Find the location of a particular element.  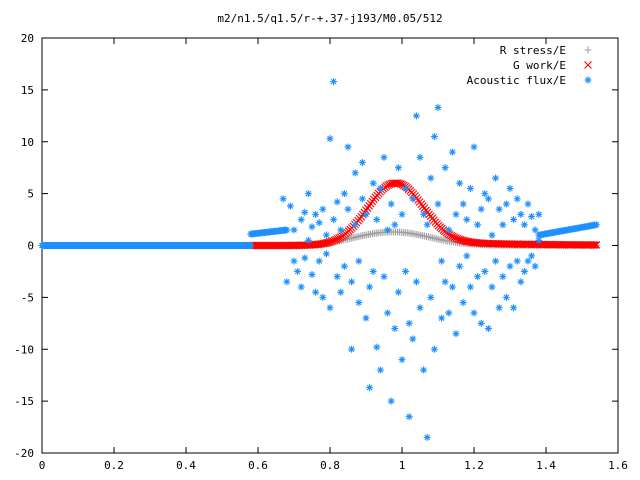

x-tick-label: 1 is located at coordinates (402, 465).